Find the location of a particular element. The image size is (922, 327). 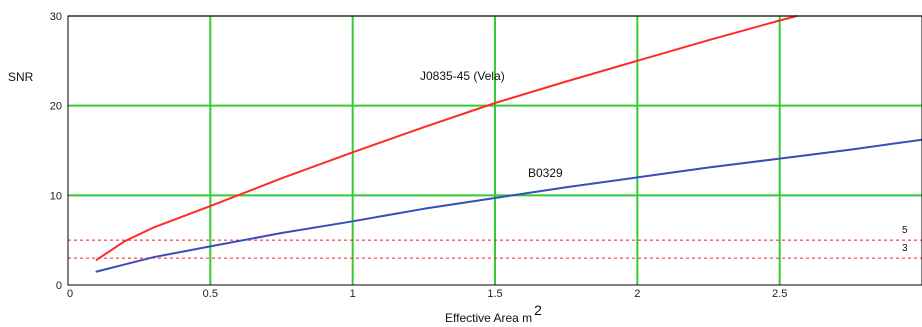

series-label-b0329: B0329 is located at coordinates (545, 173).